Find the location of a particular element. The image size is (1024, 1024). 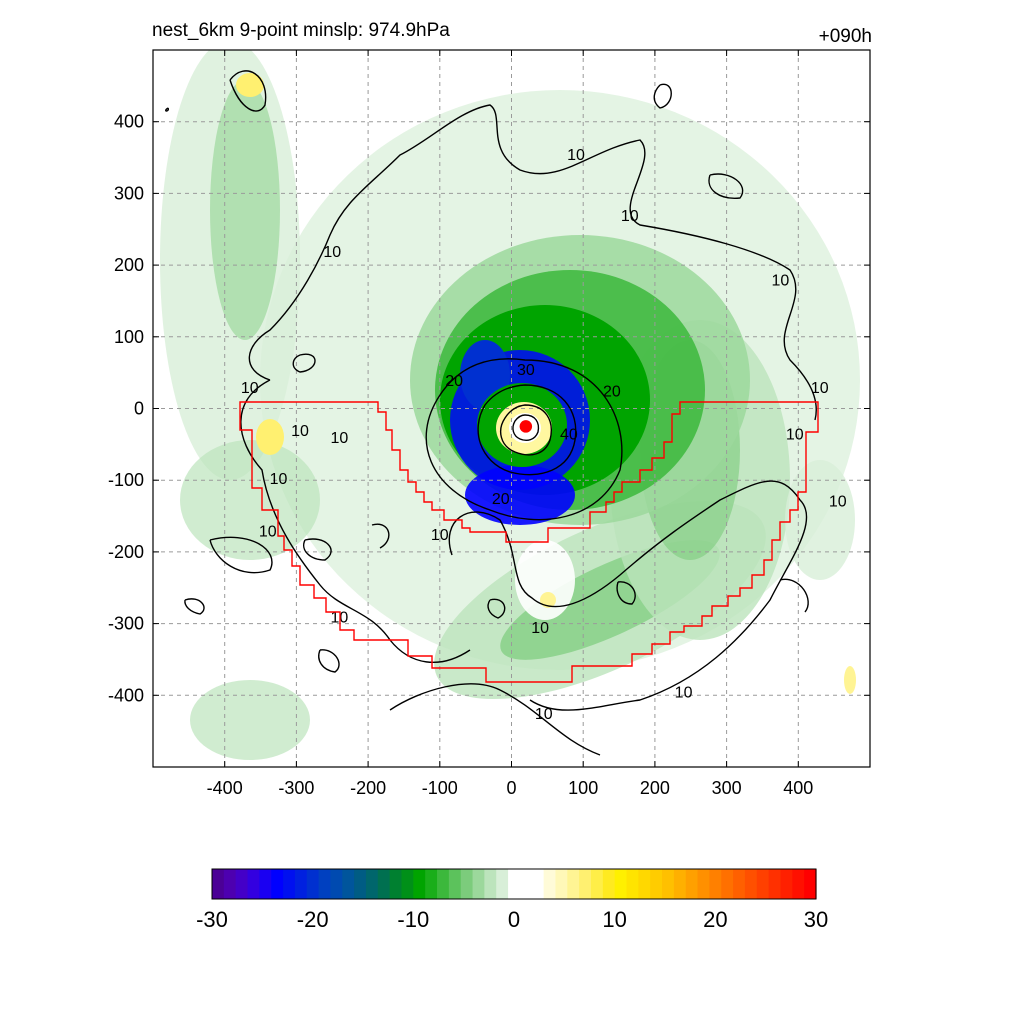

forecast-hour-label: +090h is located at coordinates (845, 36).